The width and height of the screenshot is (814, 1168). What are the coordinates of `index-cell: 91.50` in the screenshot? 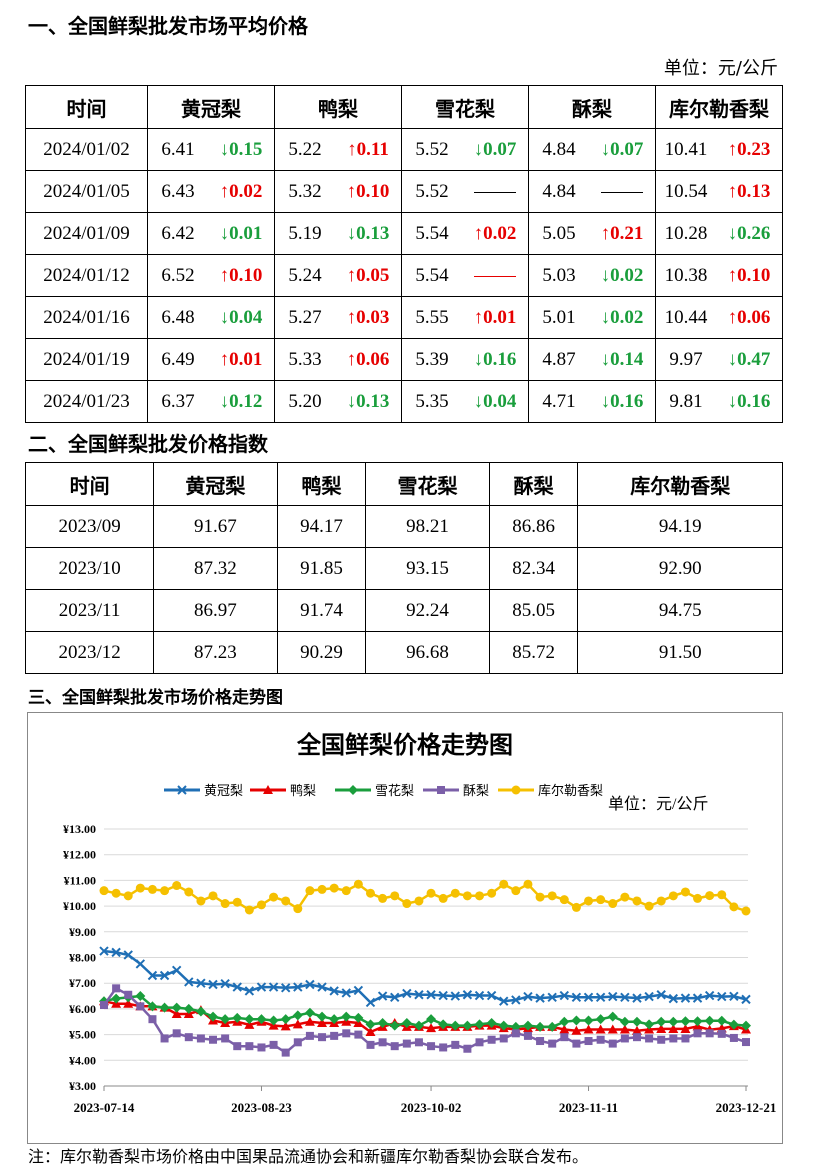 It's located at (680, 652).